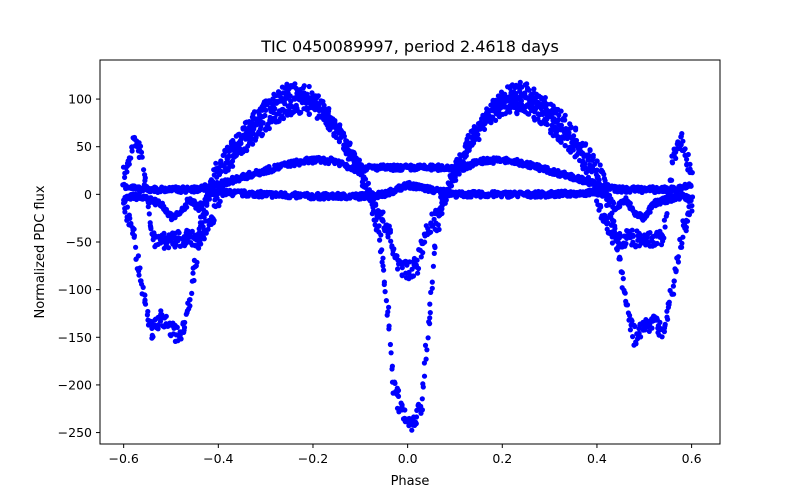 The image size is (800, 500). Describe the element at coordinates (80, 99) in the screenshot. I see `y-tick-label: 100` at that location.